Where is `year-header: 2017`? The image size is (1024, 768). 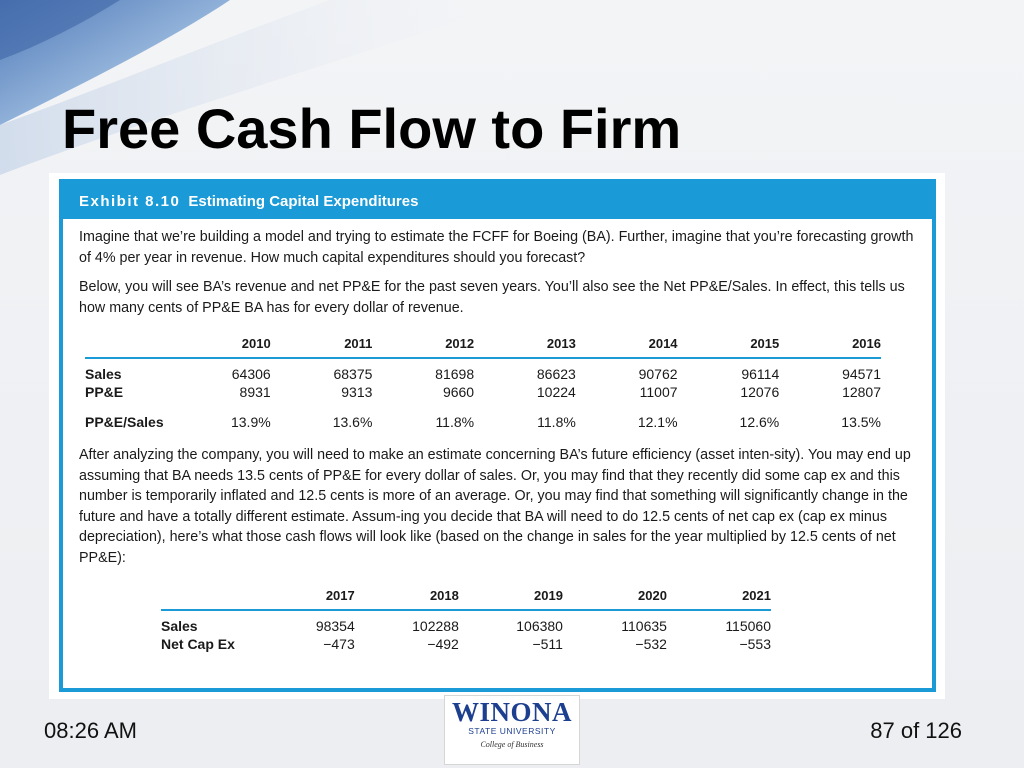
year-header: 2017 is located at coordinates (340, 595).